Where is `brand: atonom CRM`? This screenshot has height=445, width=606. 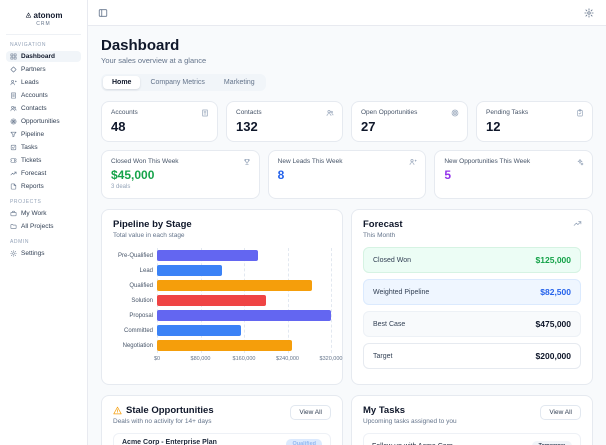
brand: atonom CRM is located at coordinates (43, 21).